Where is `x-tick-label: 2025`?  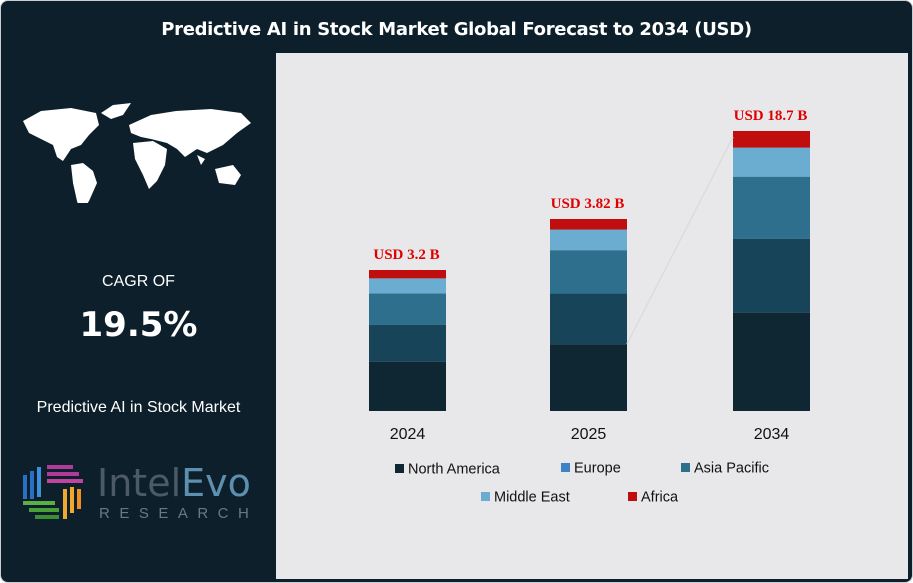
x-tick-label: 2025 is located at coordinates (589, 434).